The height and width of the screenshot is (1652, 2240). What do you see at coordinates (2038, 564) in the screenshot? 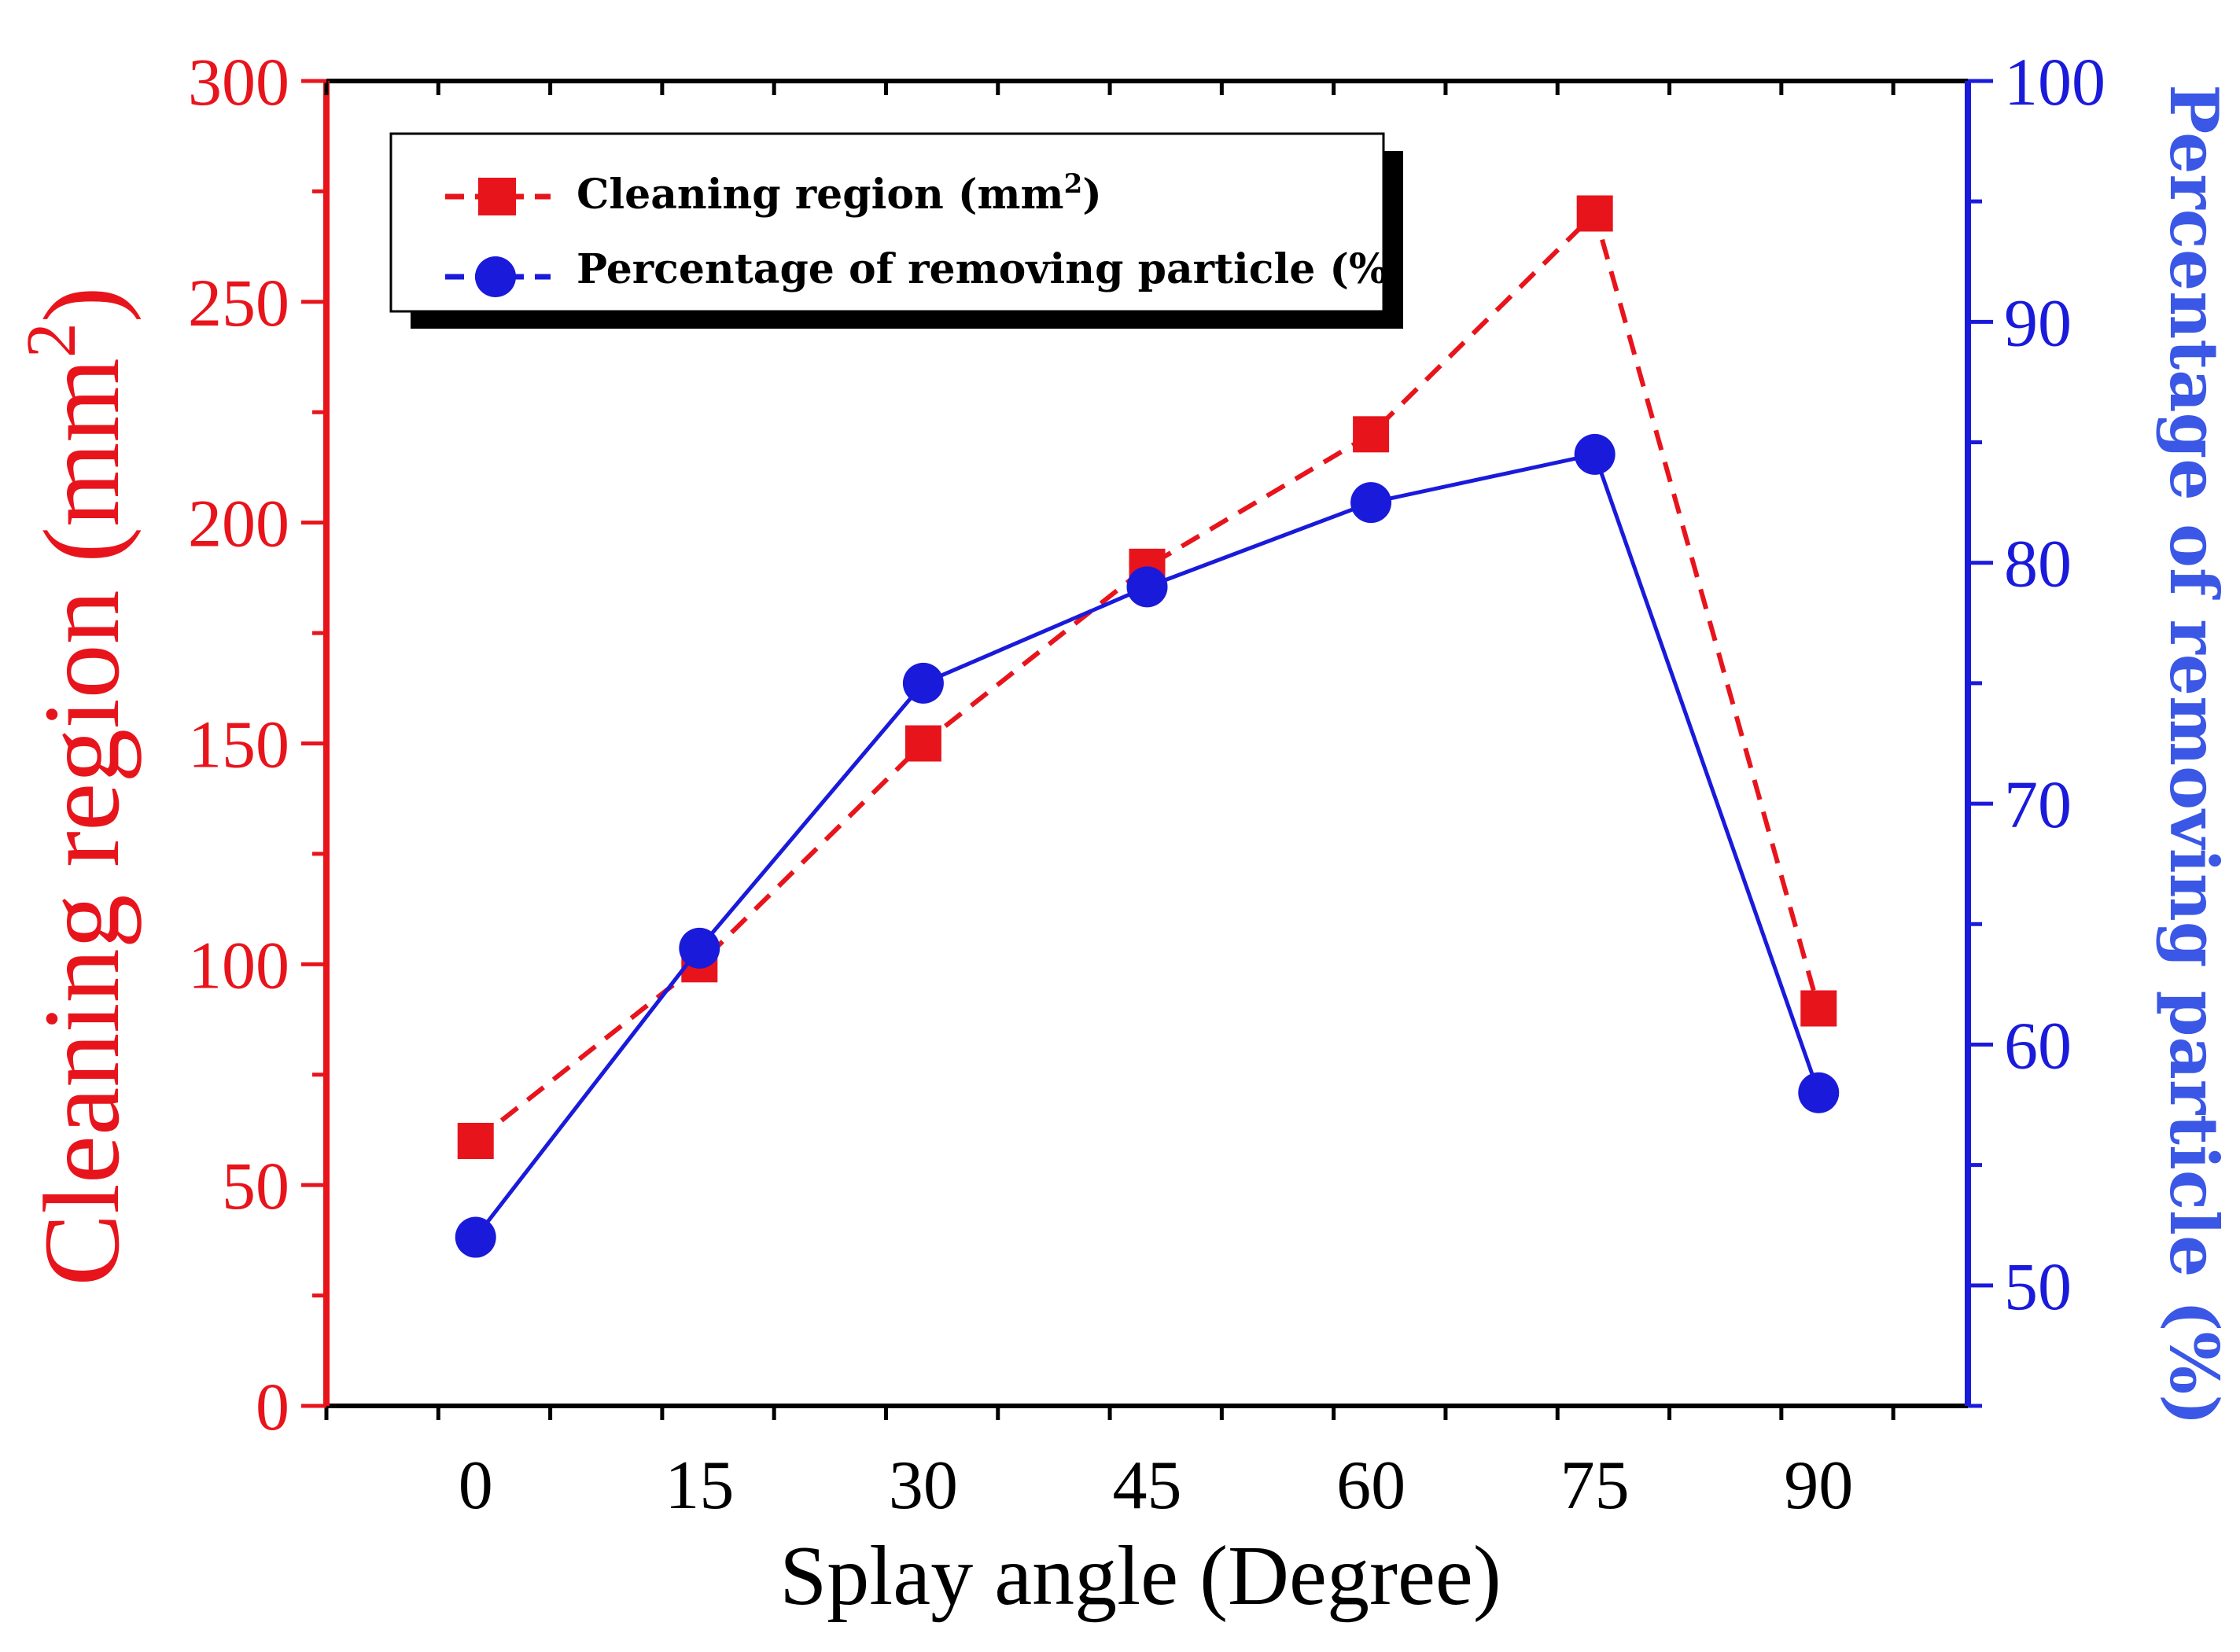
I see `right-y-tick-label: 80` at bounding box center [2038, 564].